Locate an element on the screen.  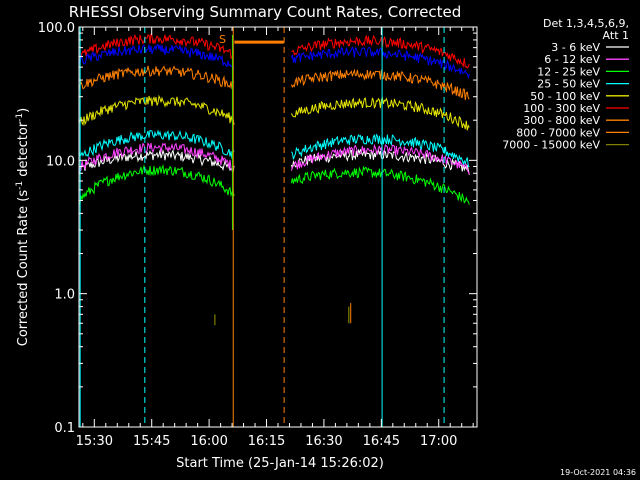
legend-header-2: Att 1 is located at coordinates (616, 35).